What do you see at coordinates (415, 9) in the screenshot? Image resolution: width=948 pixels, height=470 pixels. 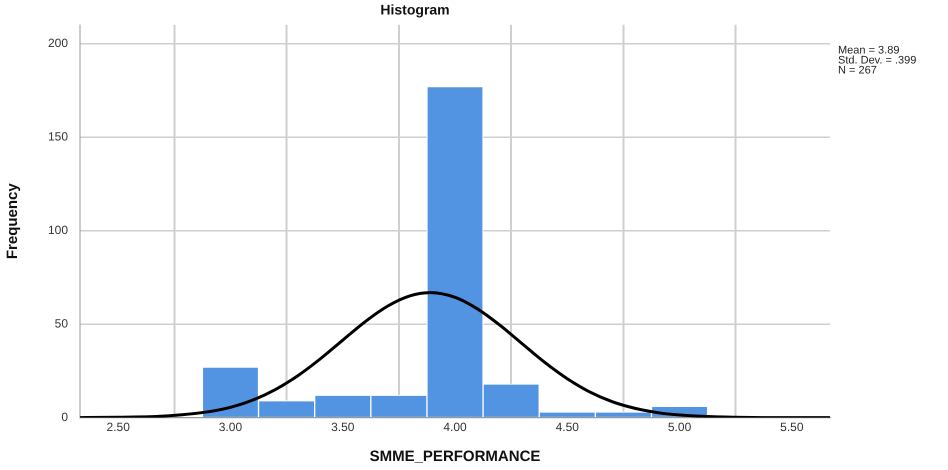 I see `chart-title: Histogram` at bounding box center [415, 9].